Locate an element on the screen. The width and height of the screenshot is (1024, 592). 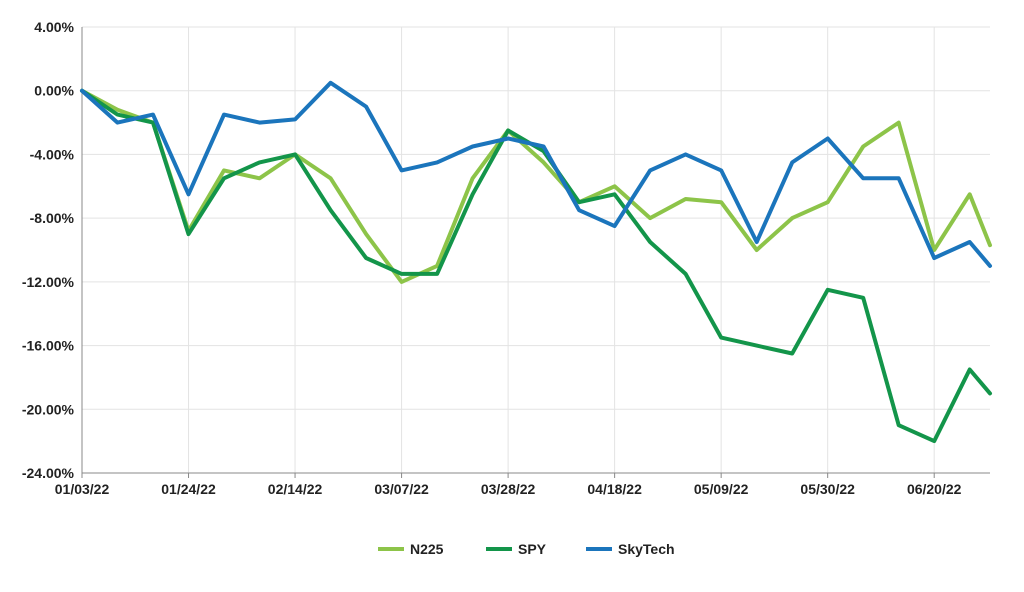
legend-label-n225: N225 is located at coordinates (427, 549).